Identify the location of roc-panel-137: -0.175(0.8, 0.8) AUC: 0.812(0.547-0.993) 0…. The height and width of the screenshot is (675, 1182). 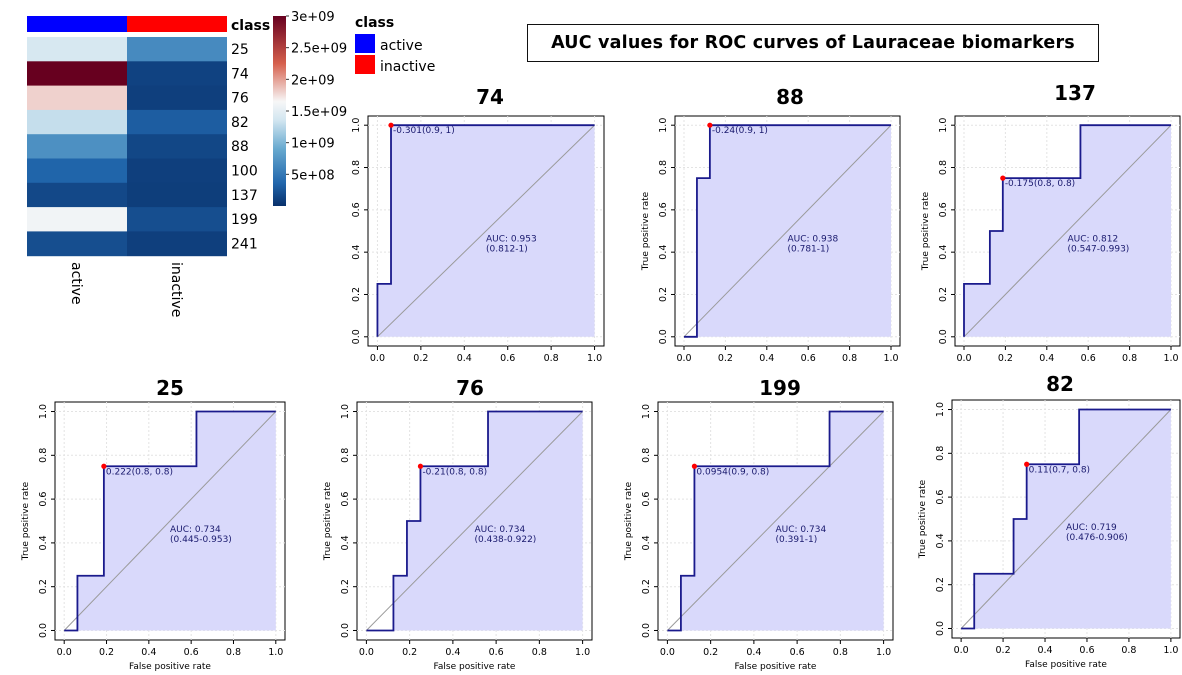
(1051, 222).